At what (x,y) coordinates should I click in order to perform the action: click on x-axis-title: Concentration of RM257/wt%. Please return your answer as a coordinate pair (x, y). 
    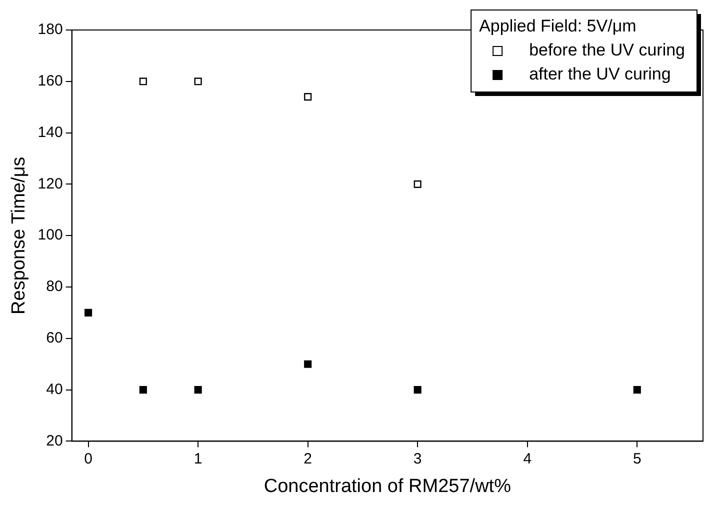
    Looking at the image, I should click on (388, 486).